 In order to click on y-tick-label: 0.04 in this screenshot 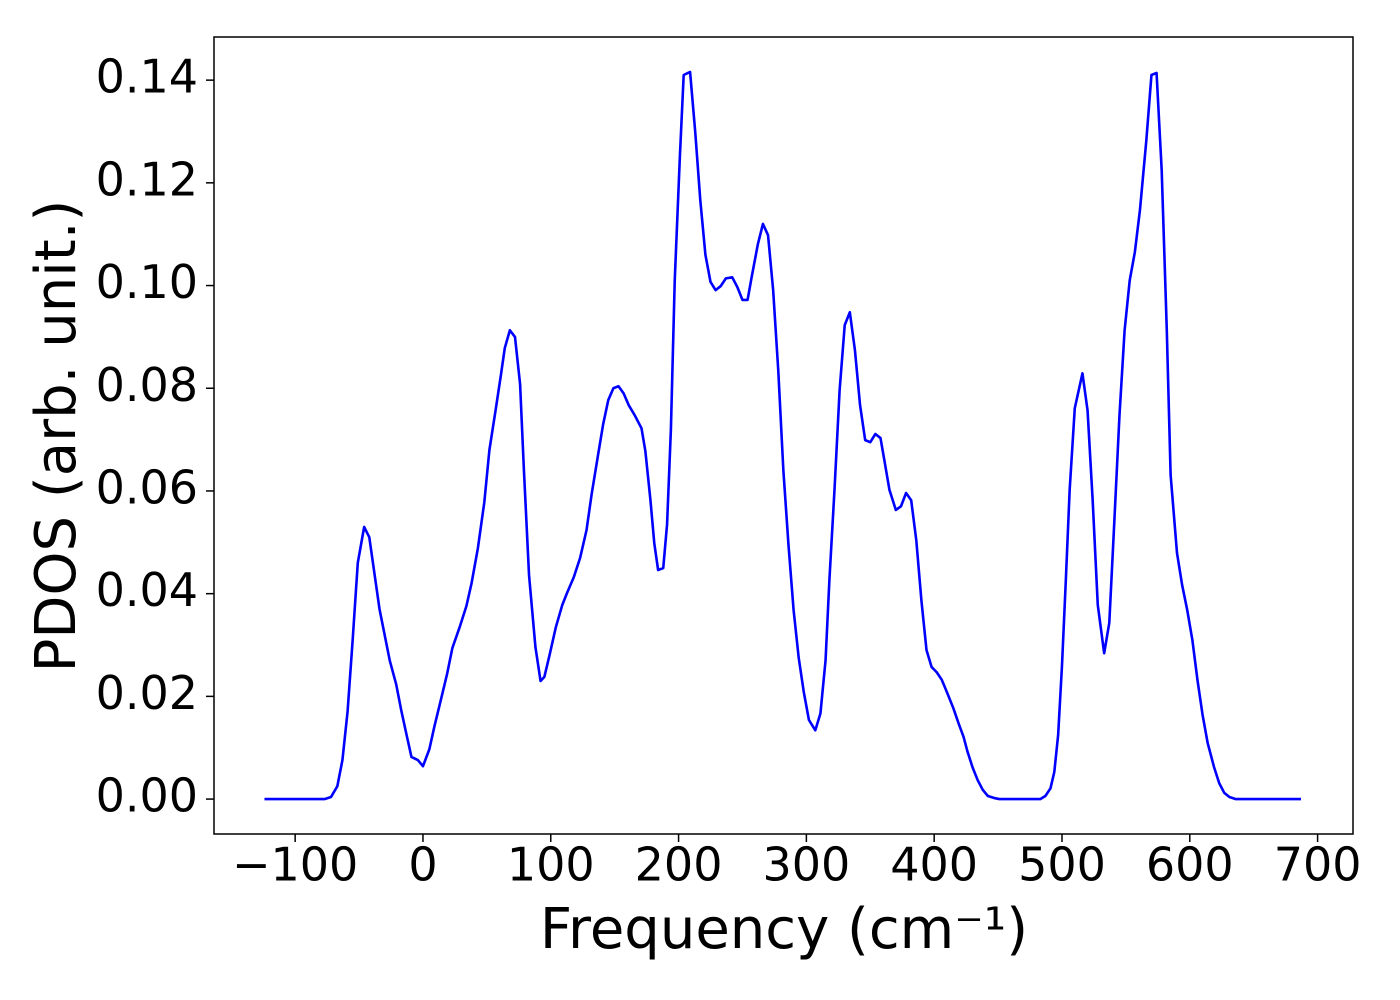, I will do `click(147, 590)`.